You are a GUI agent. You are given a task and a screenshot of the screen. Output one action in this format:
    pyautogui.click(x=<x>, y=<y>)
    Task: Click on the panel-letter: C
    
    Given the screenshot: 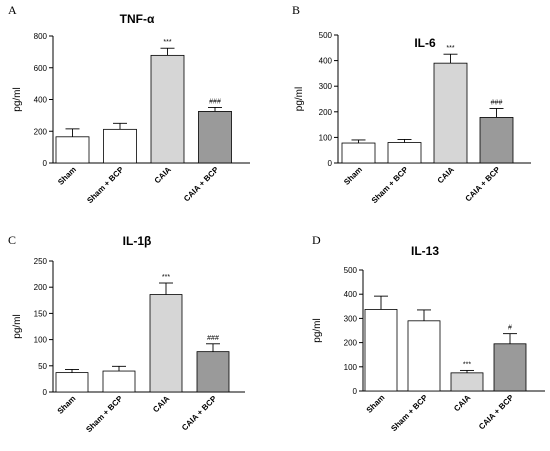 What is the action you would take?
    pyautogui.click(x=12, y=240)
    